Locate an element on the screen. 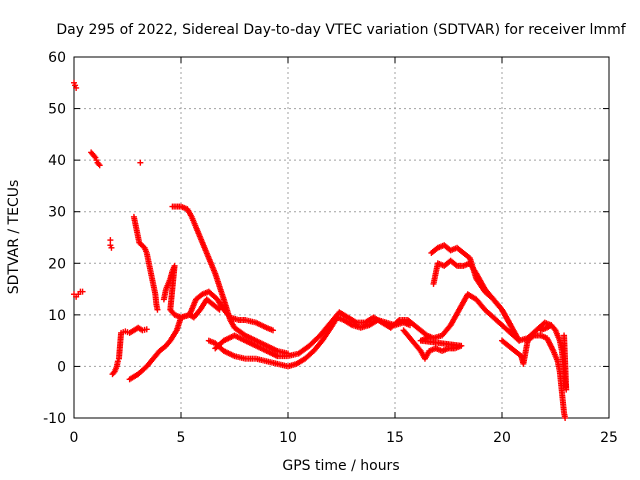 This screenshot has height=480, width=640. y-tick-label: 30 is located at coordinates (57, 213).